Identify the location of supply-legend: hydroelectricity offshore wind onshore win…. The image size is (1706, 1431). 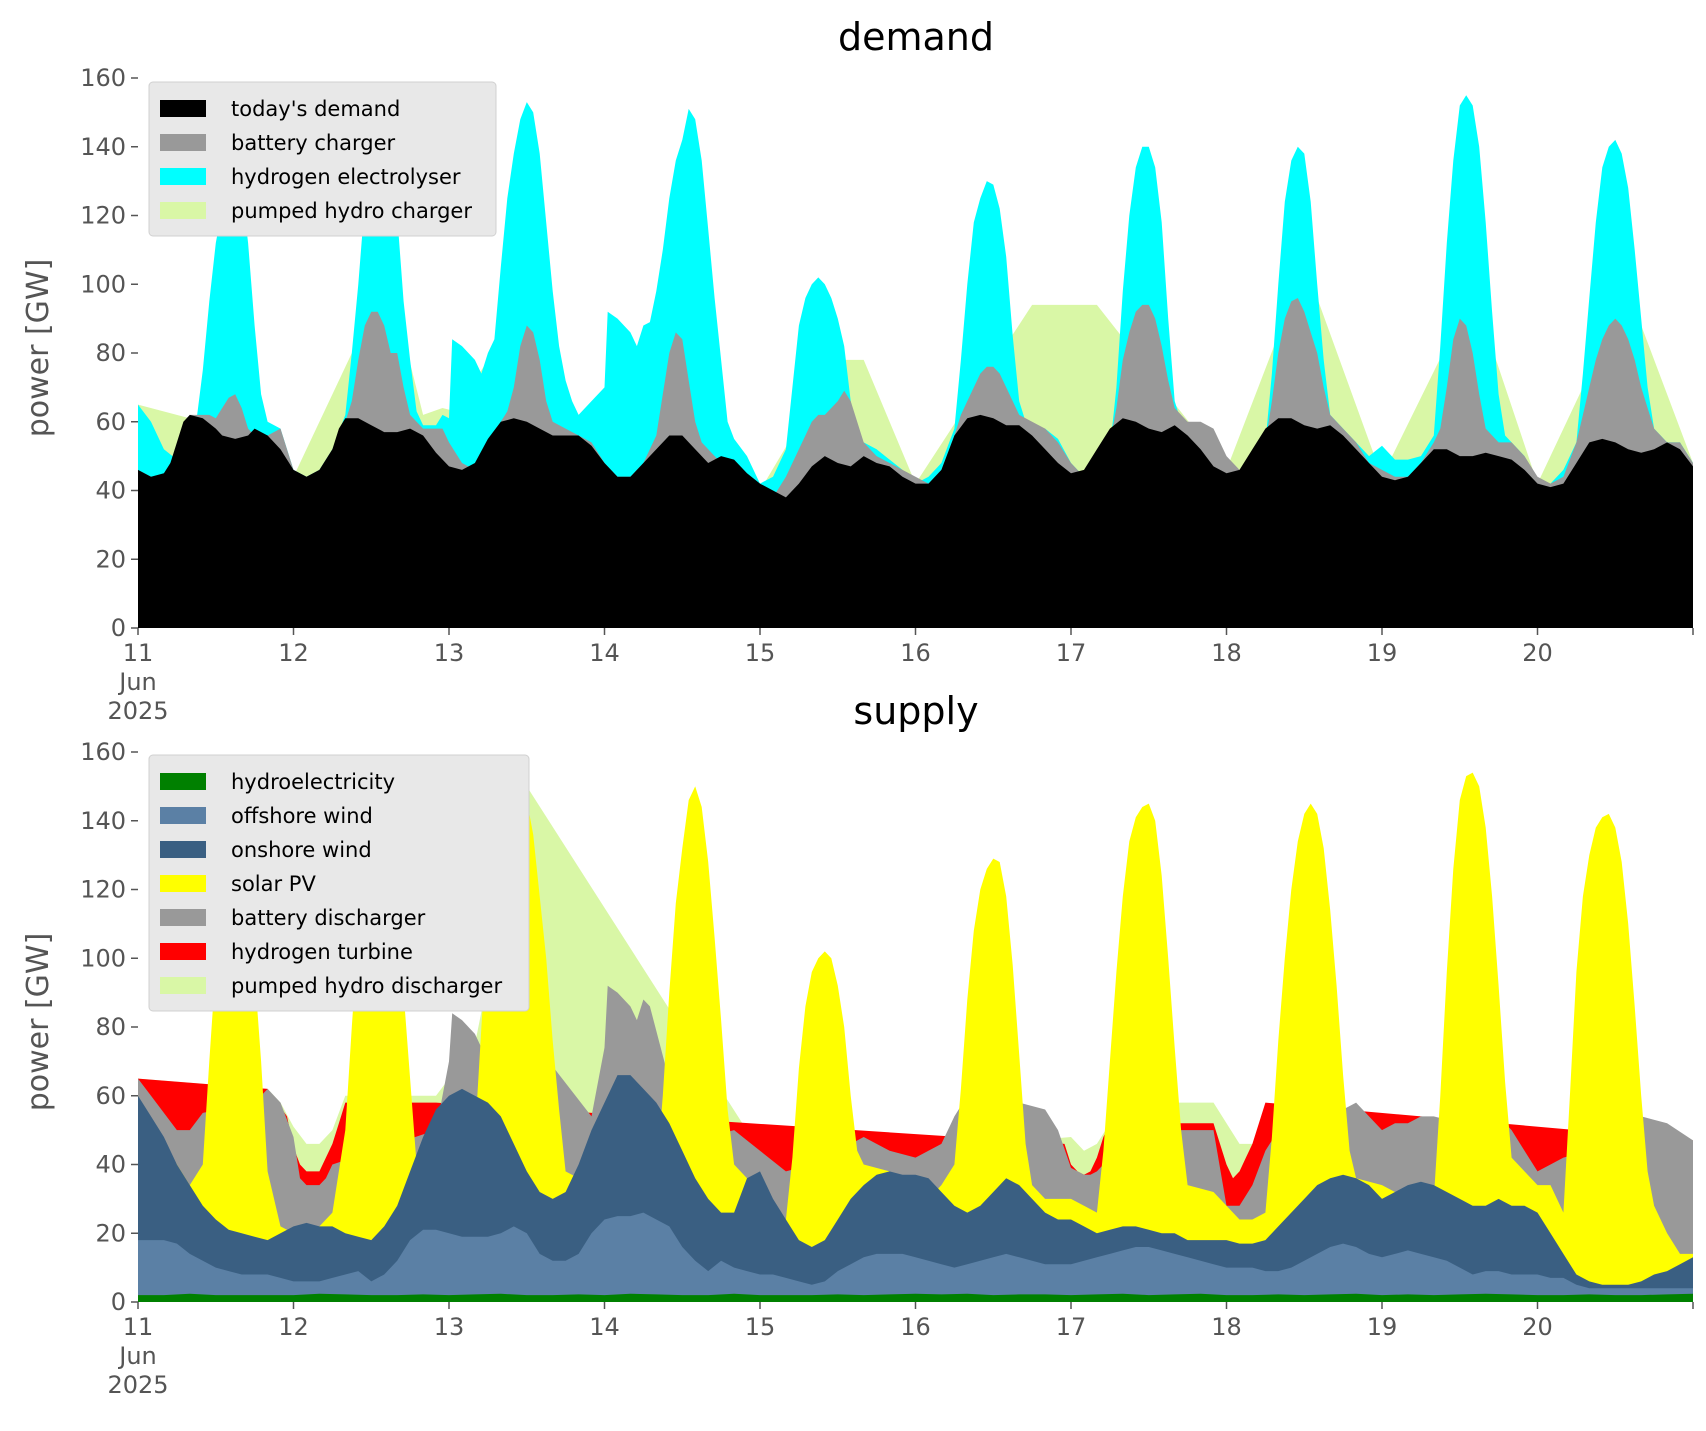
(339, 883).